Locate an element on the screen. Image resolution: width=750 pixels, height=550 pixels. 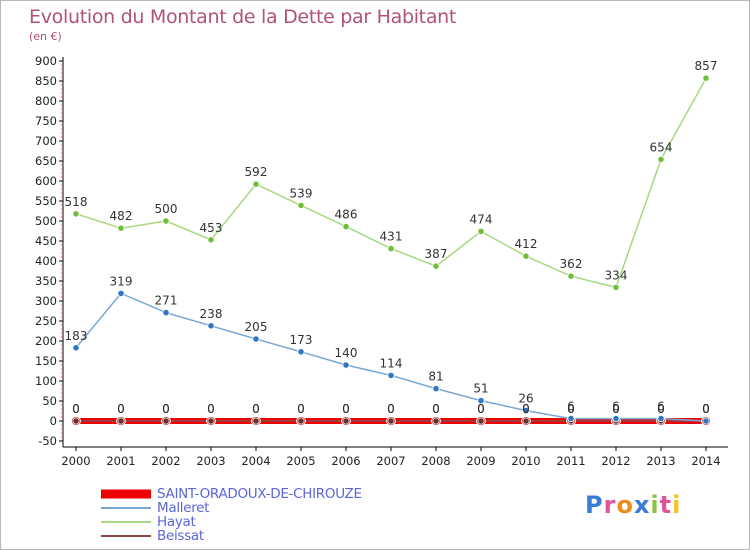
y-tick-label: 850 is located at coordinates (46, 81).